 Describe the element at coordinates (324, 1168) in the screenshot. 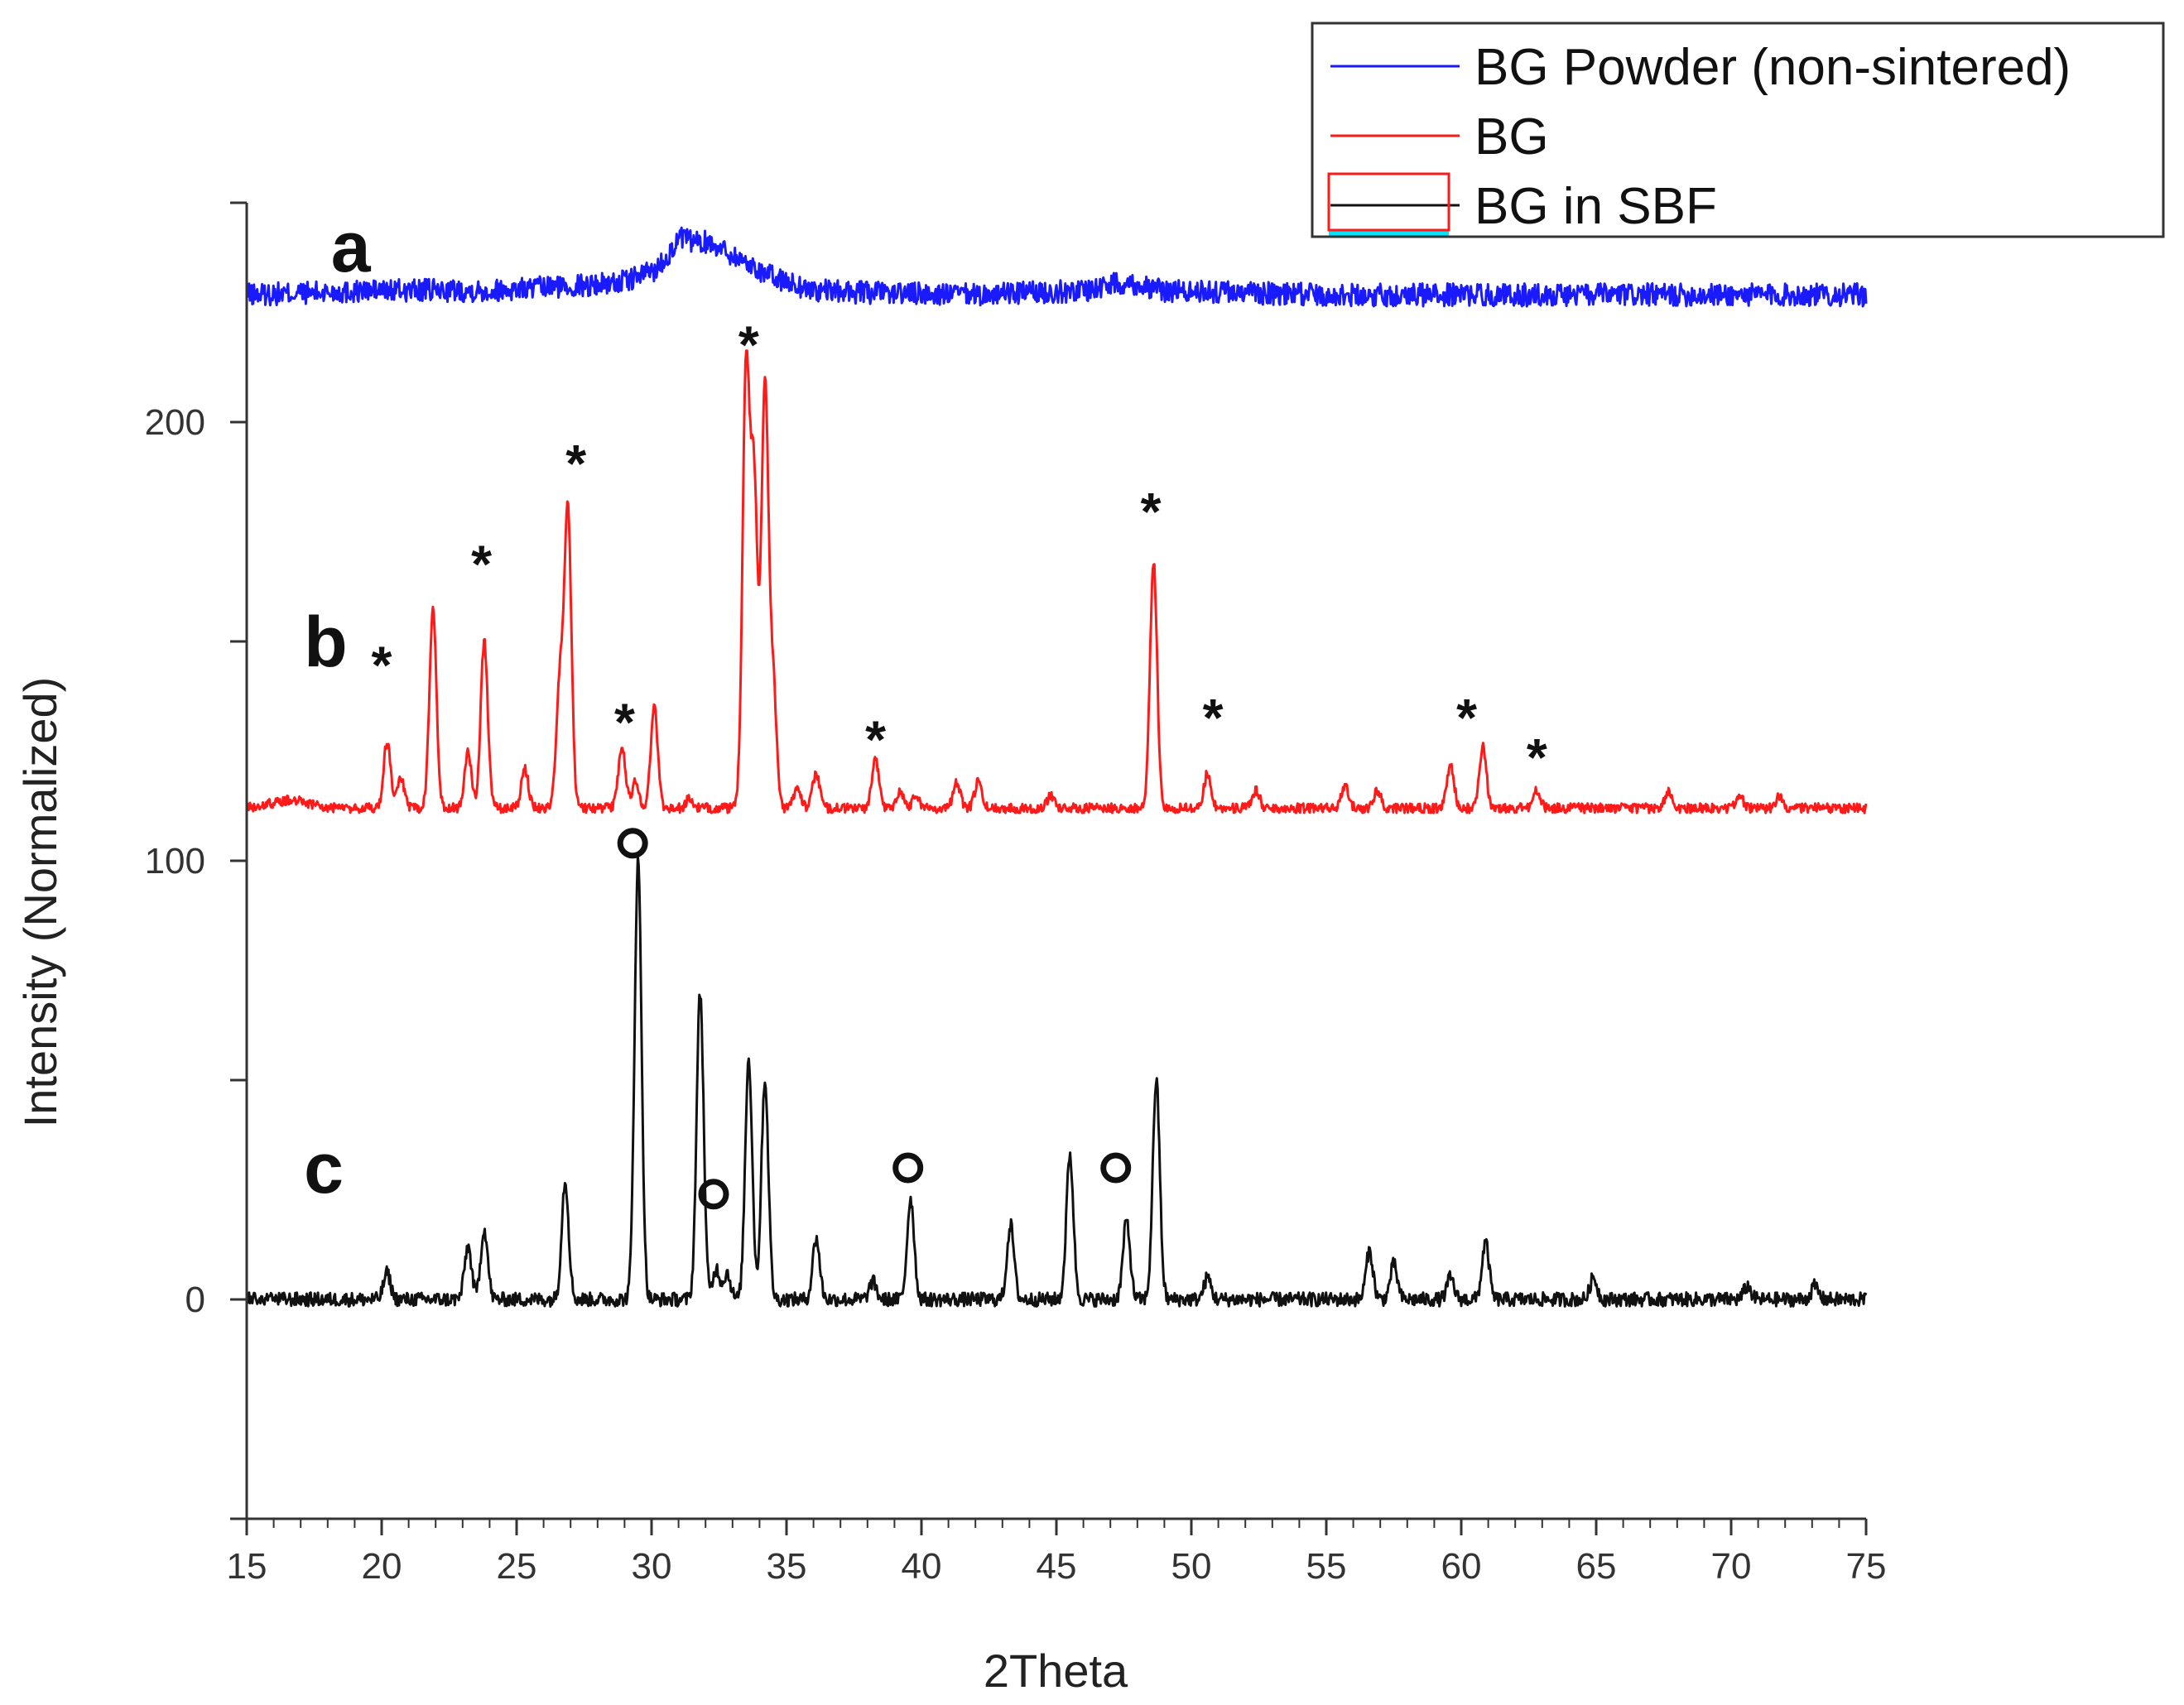

I see `curve-label-c: c` at that location.